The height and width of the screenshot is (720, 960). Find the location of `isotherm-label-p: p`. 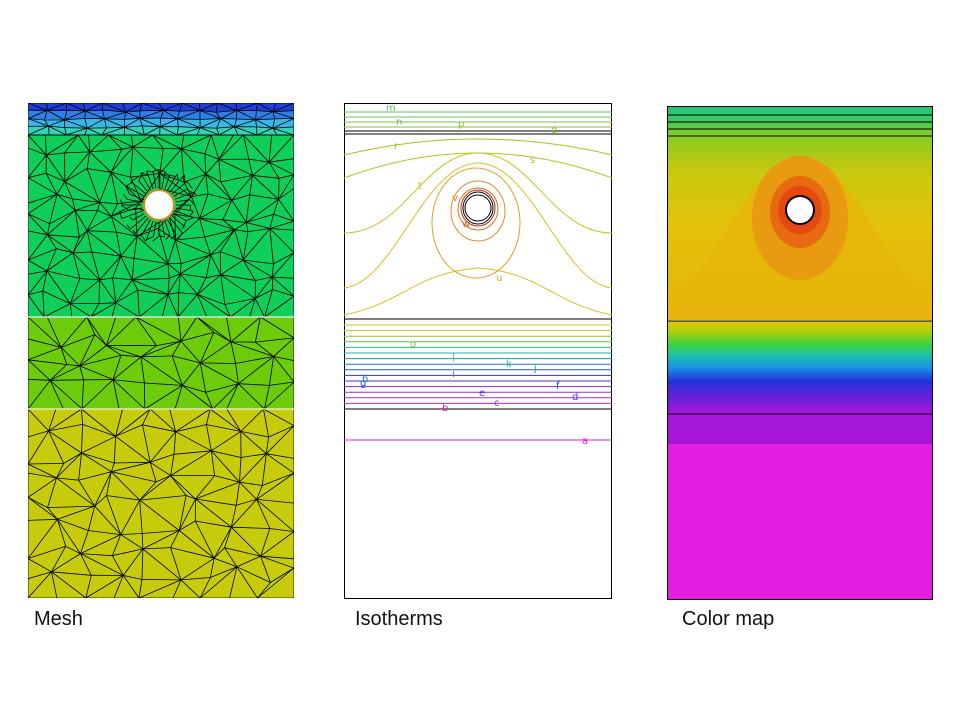

isotherm-label-p: p is located at coordinates (461, 124).